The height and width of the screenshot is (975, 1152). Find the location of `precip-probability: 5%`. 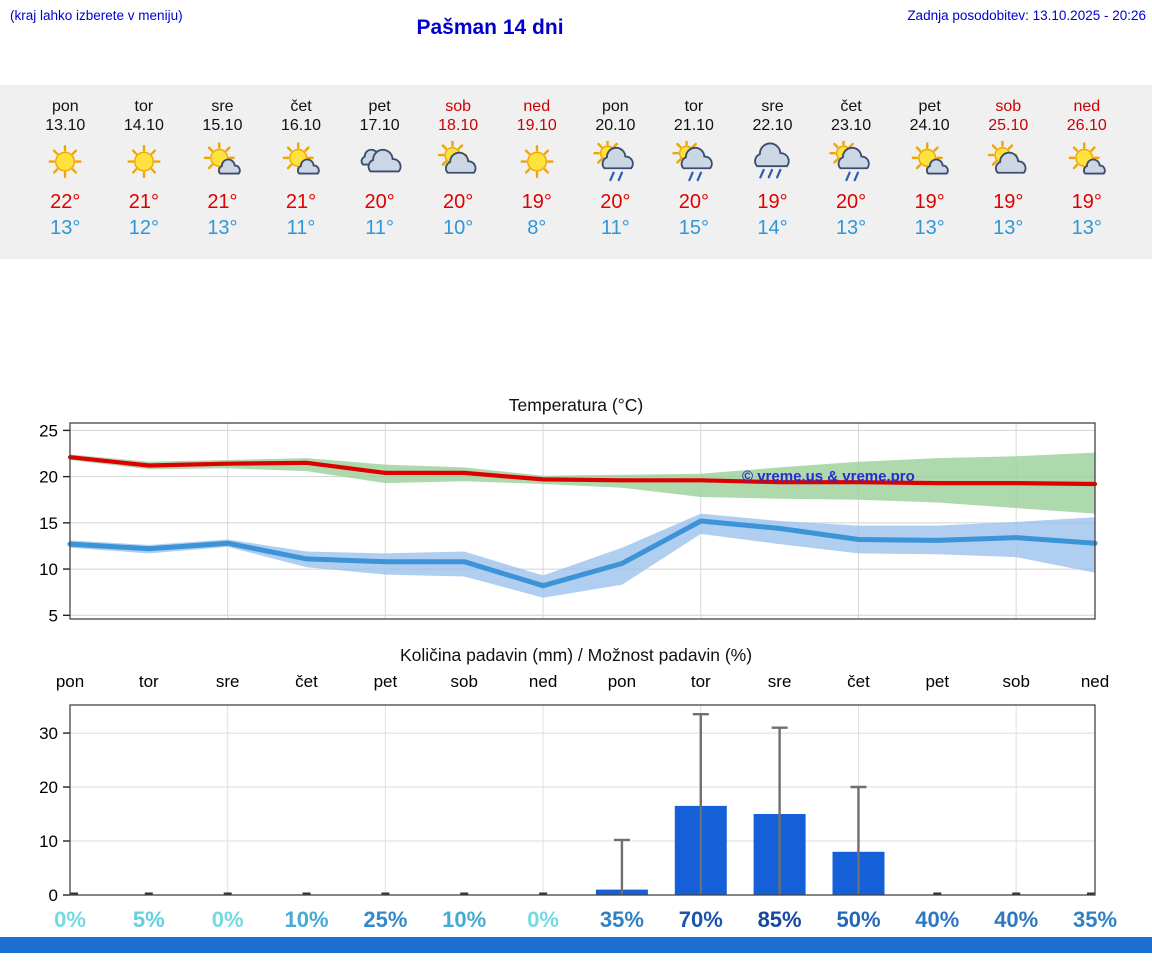

precip-probability: 5% is located at coordinates (149, 919).